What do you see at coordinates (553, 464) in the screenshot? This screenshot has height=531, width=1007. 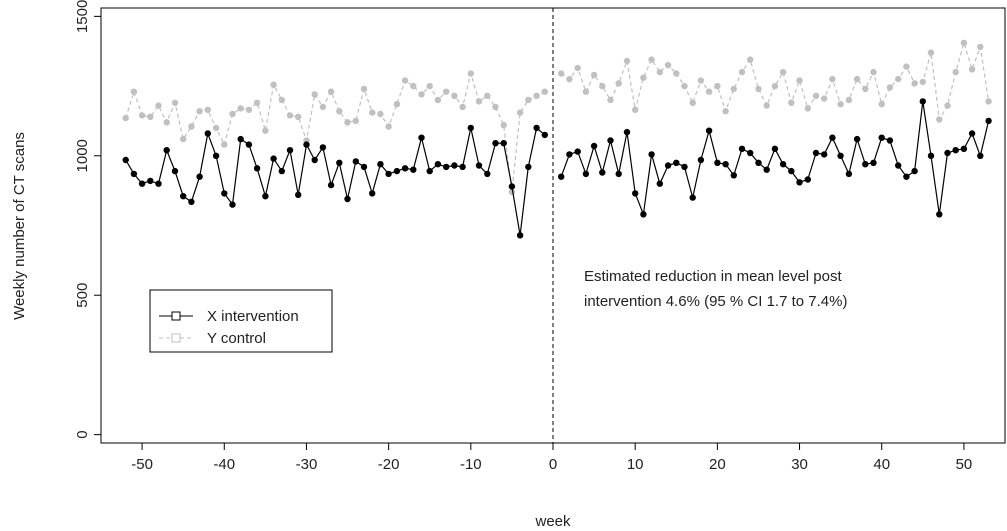 I see `x-tick-label: 0` at bounding box center [553, 464].